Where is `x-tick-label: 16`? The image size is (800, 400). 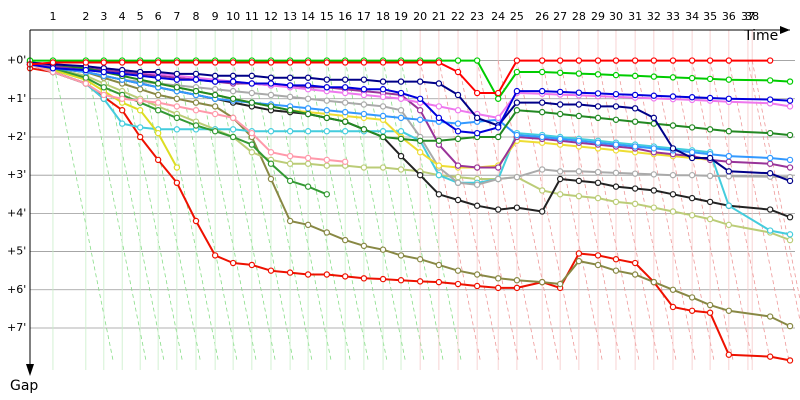
x-tick-label: 16 is located at coordinates (345, 16).